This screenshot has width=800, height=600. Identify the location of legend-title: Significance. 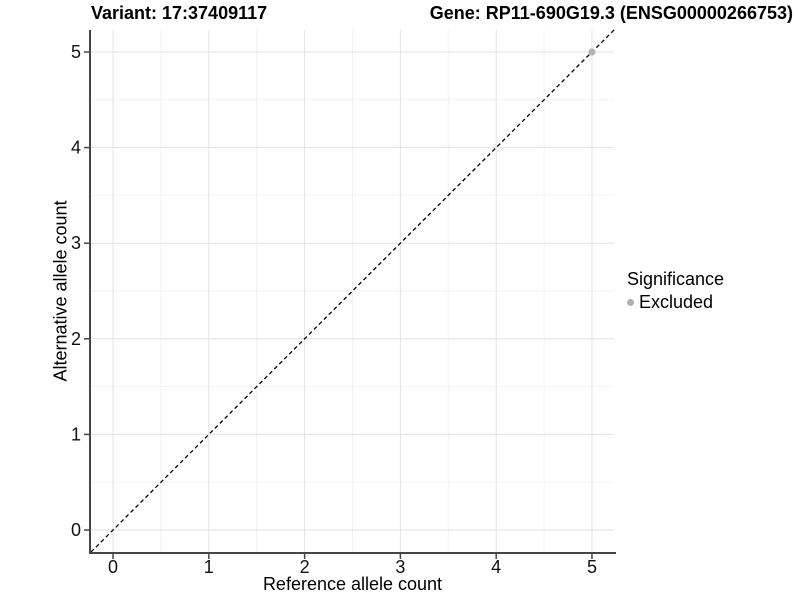
(676, 279).